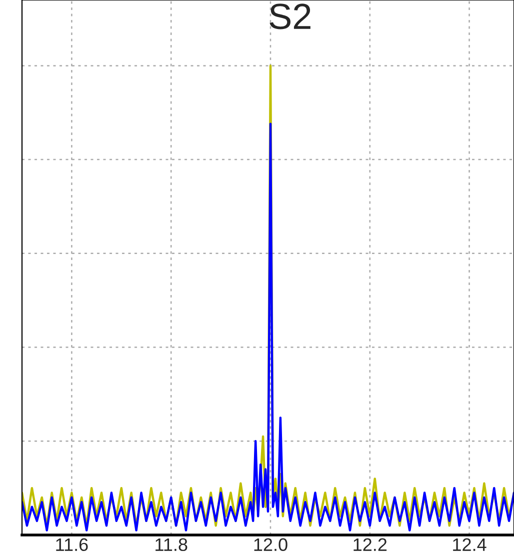 This screenshot has width=514, height=559. I want to click on chart-title: S2, so click(290, 17).